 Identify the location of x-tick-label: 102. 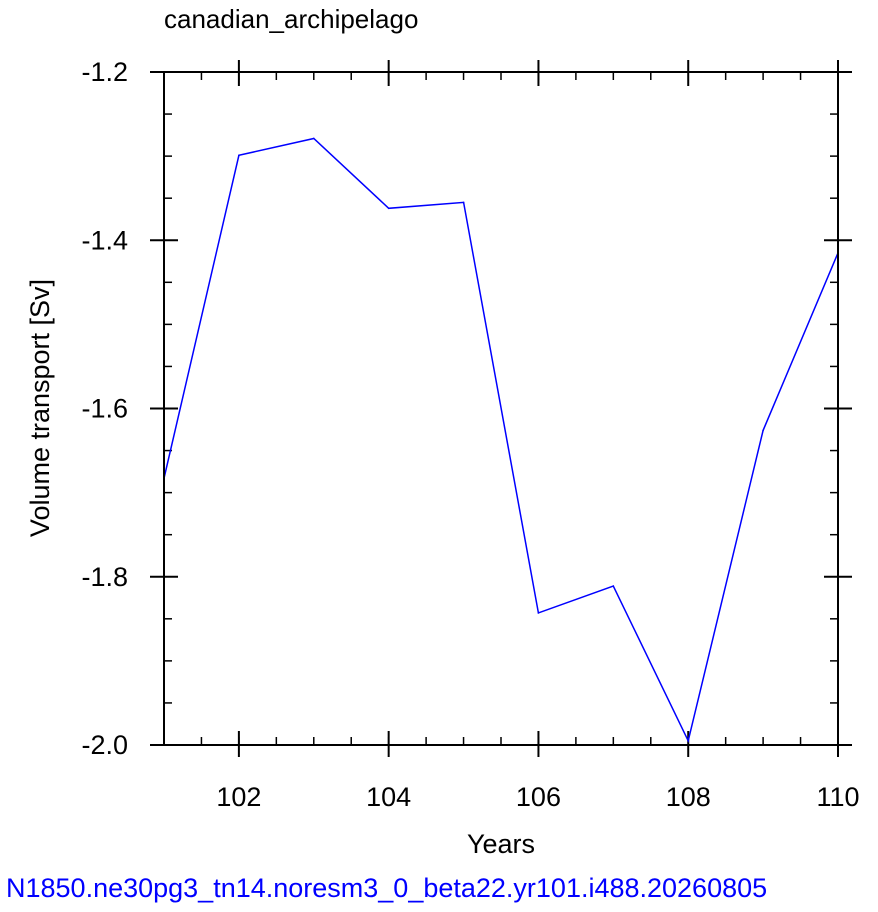
(238, 797).